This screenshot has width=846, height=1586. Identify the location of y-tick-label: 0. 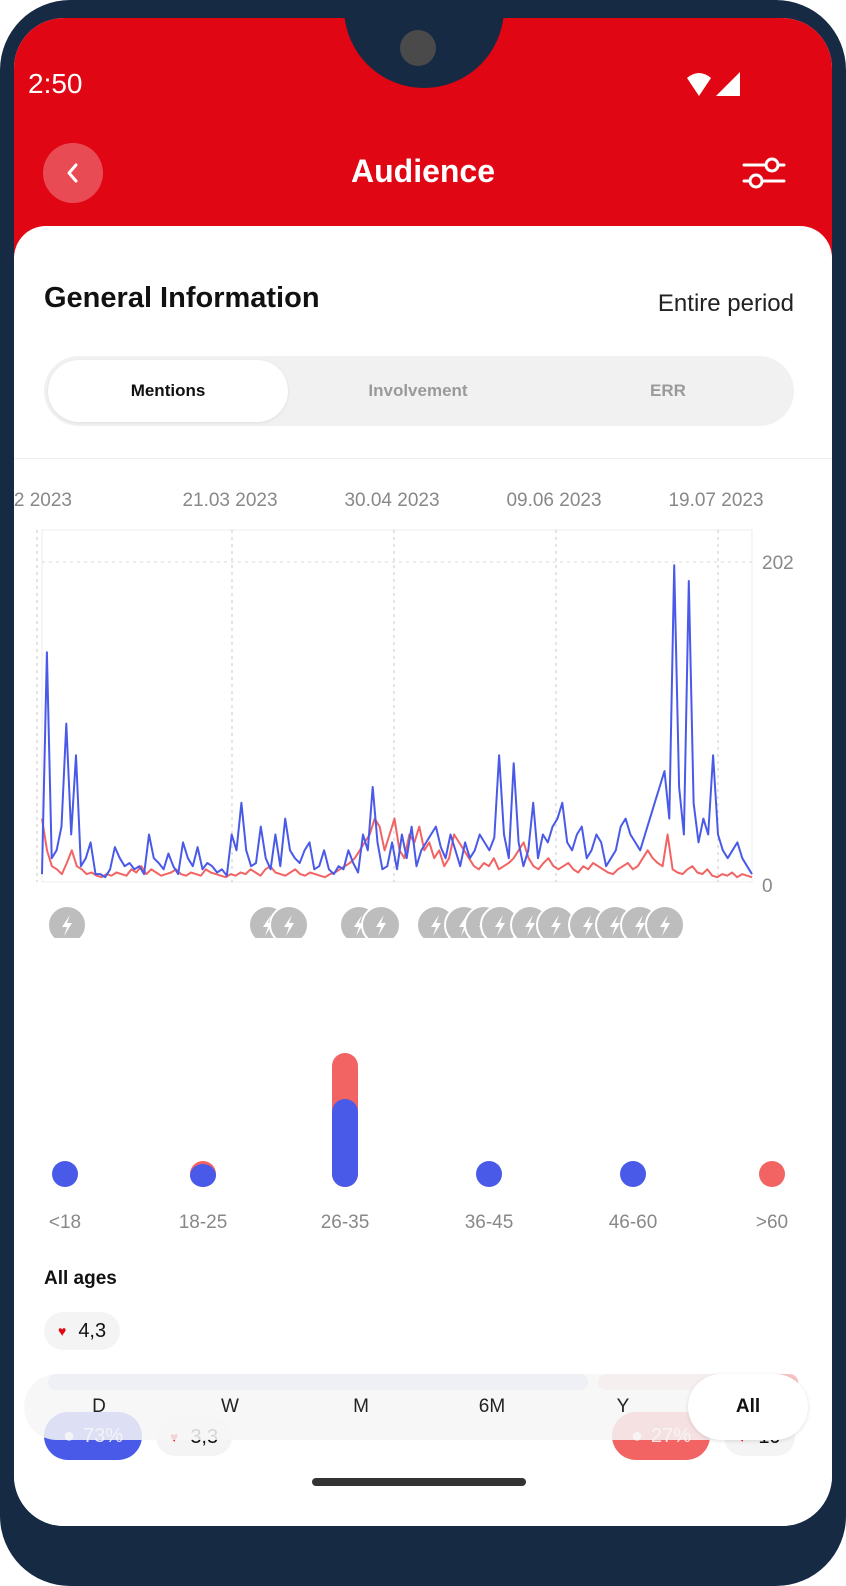
(767, 886).